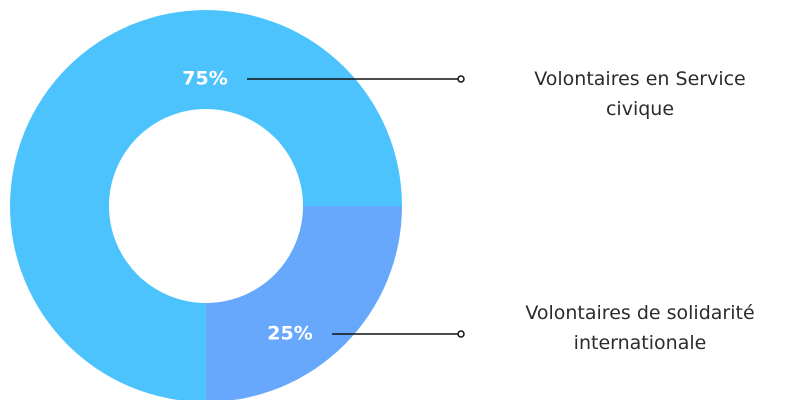  I want to click on donut-slice, so click(304, 303).